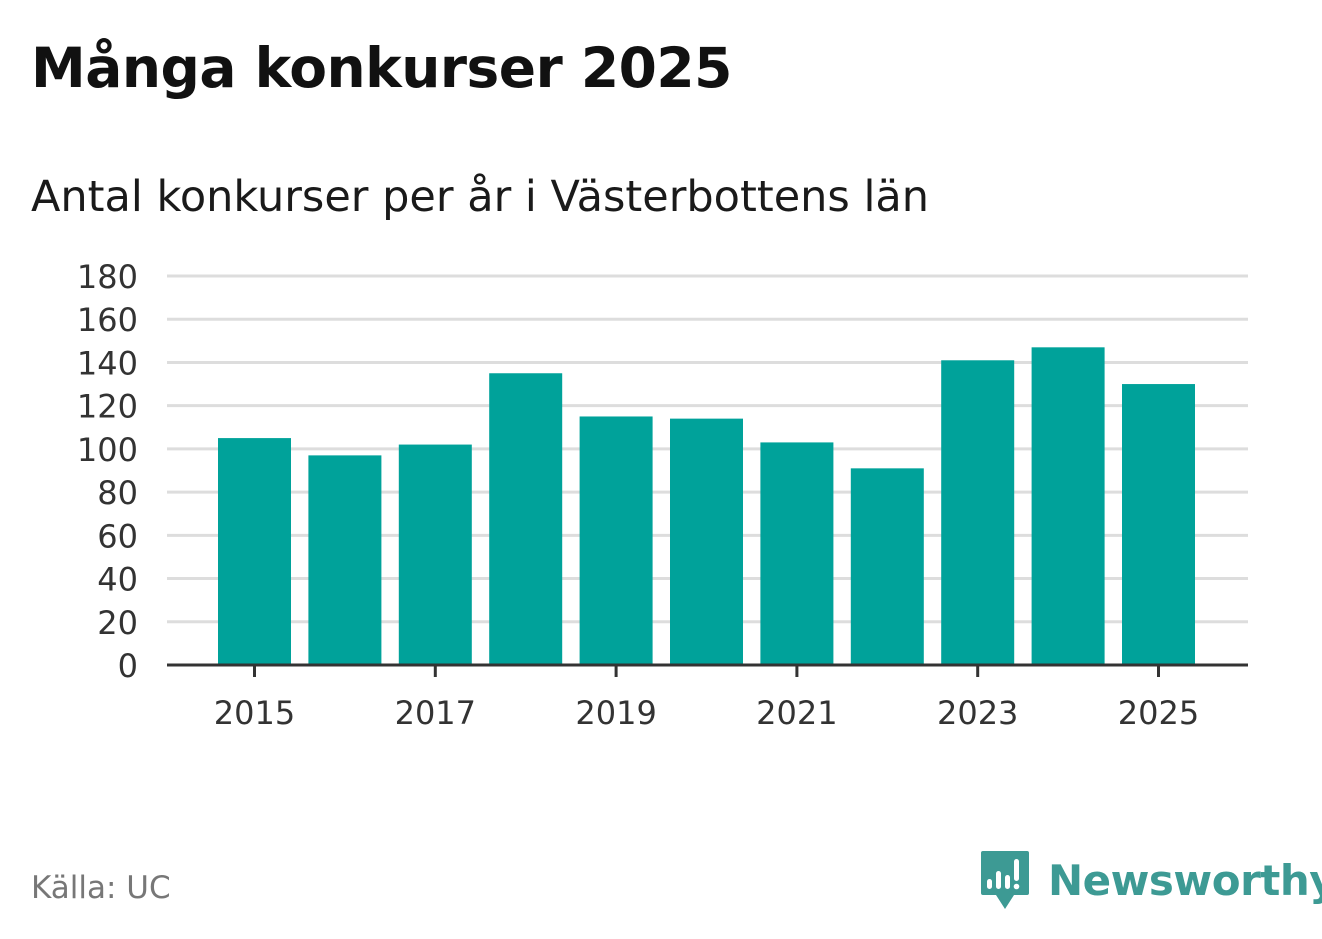  Describe the element at coordinates (117, 623) in the screenshot. I see `y-tick-label: 20` at that location.